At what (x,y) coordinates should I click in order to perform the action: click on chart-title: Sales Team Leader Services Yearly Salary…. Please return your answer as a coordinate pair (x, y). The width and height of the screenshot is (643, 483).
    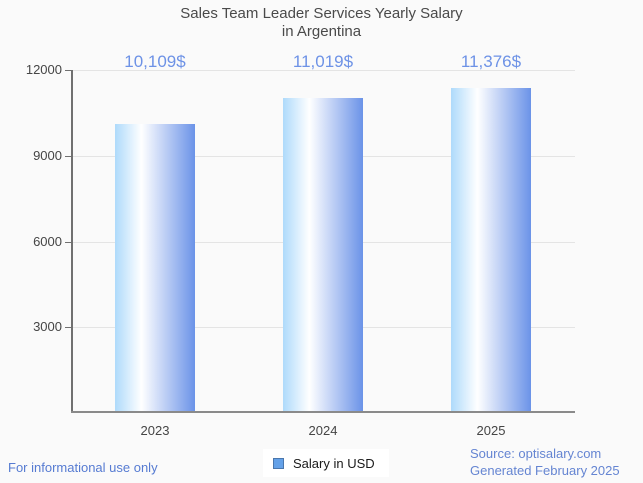
    Looking at the image, I should click on (321, 23).